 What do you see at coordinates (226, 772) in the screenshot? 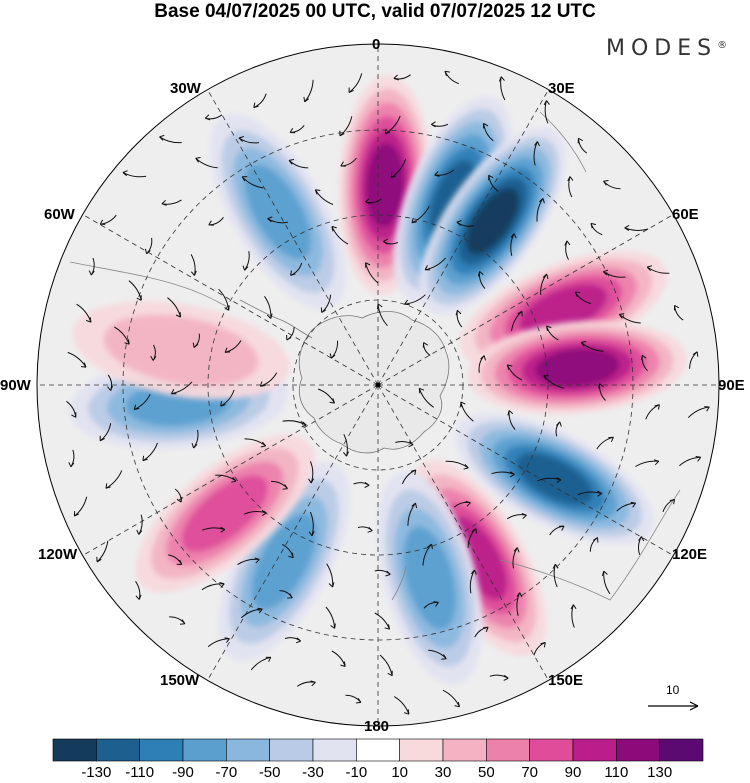
I see `colorbar-tick-label: -70` at bounding box center [226, 772].